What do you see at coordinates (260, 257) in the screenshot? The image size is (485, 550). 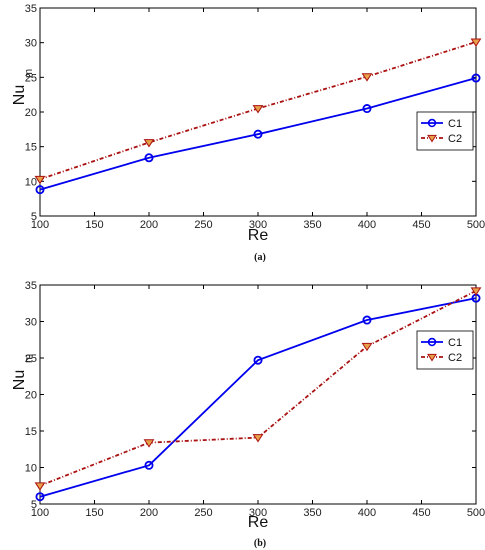 I see `panel-label: (a)` at bounding box center [260, 257].